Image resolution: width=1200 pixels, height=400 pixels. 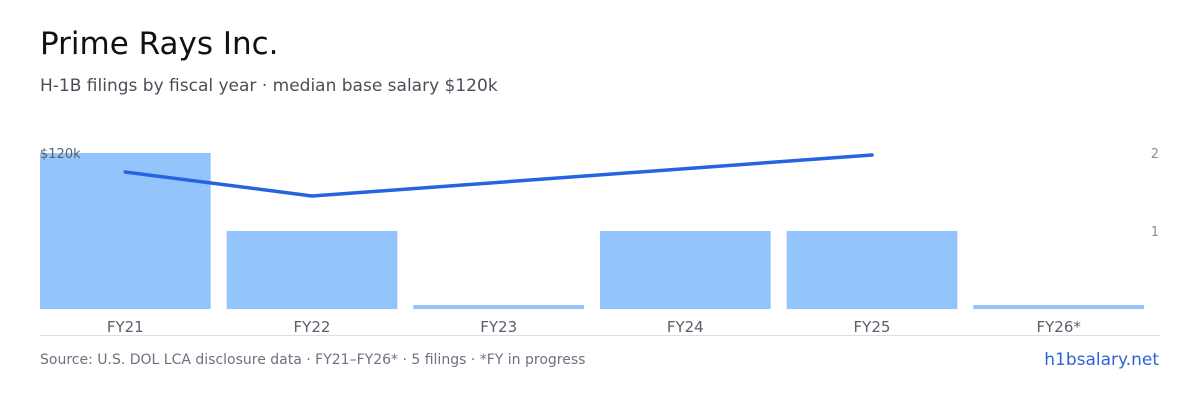 I want to click on left-tick-0: $120k, so click(x=60, y=154).